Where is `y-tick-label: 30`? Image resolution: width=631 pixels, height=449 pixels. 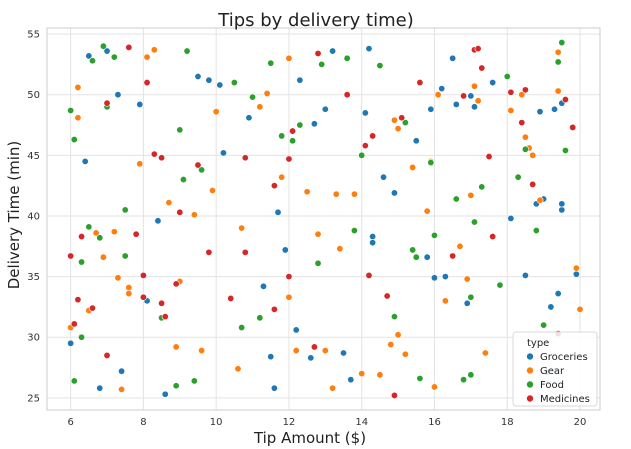 y-tick-label: 30 is located at coordinates (33, 338).